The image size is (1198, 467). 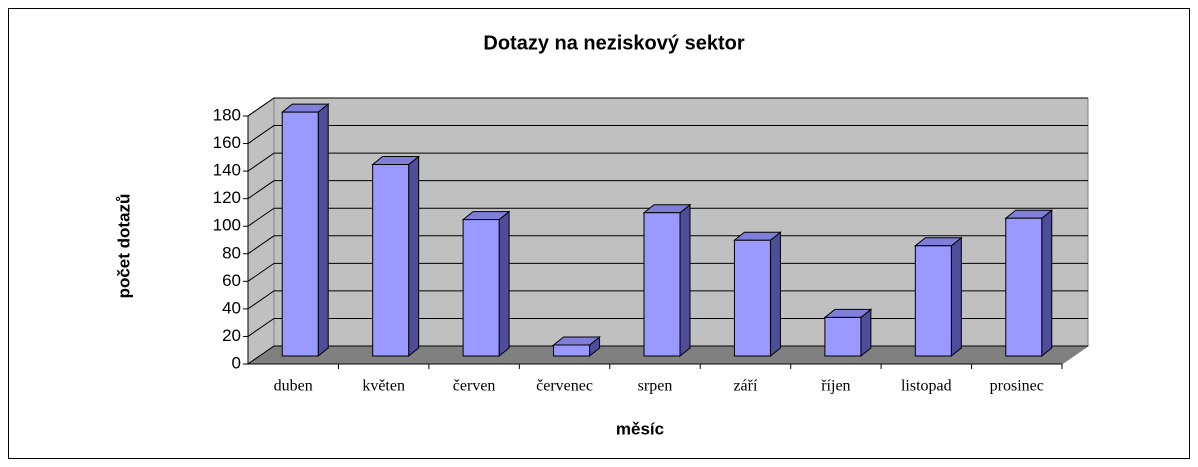 I want to click on y-axis-label: počet dotazů, so click(x=123, y=246).